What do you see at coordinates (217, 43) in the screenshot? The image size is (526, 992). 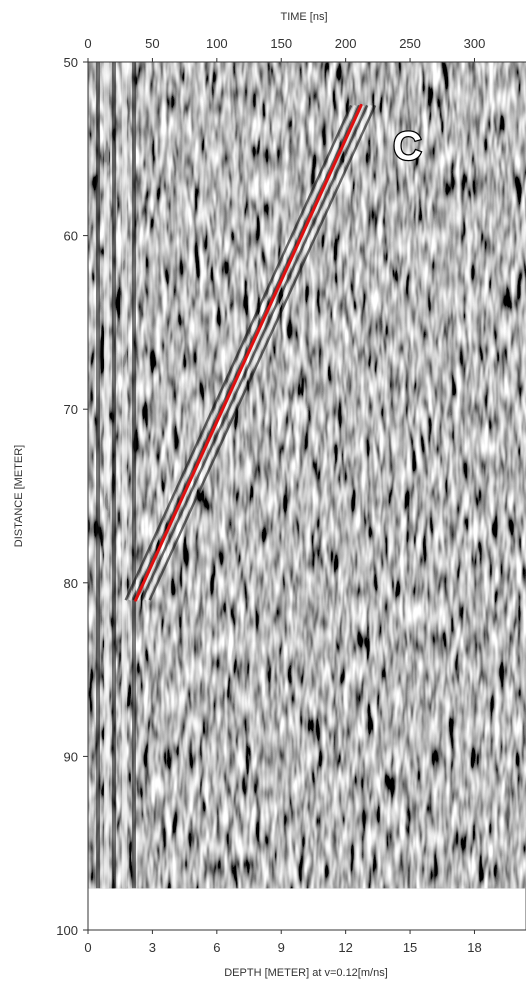 I see `top-tick-label: 100` at bounding box center [217, 43].